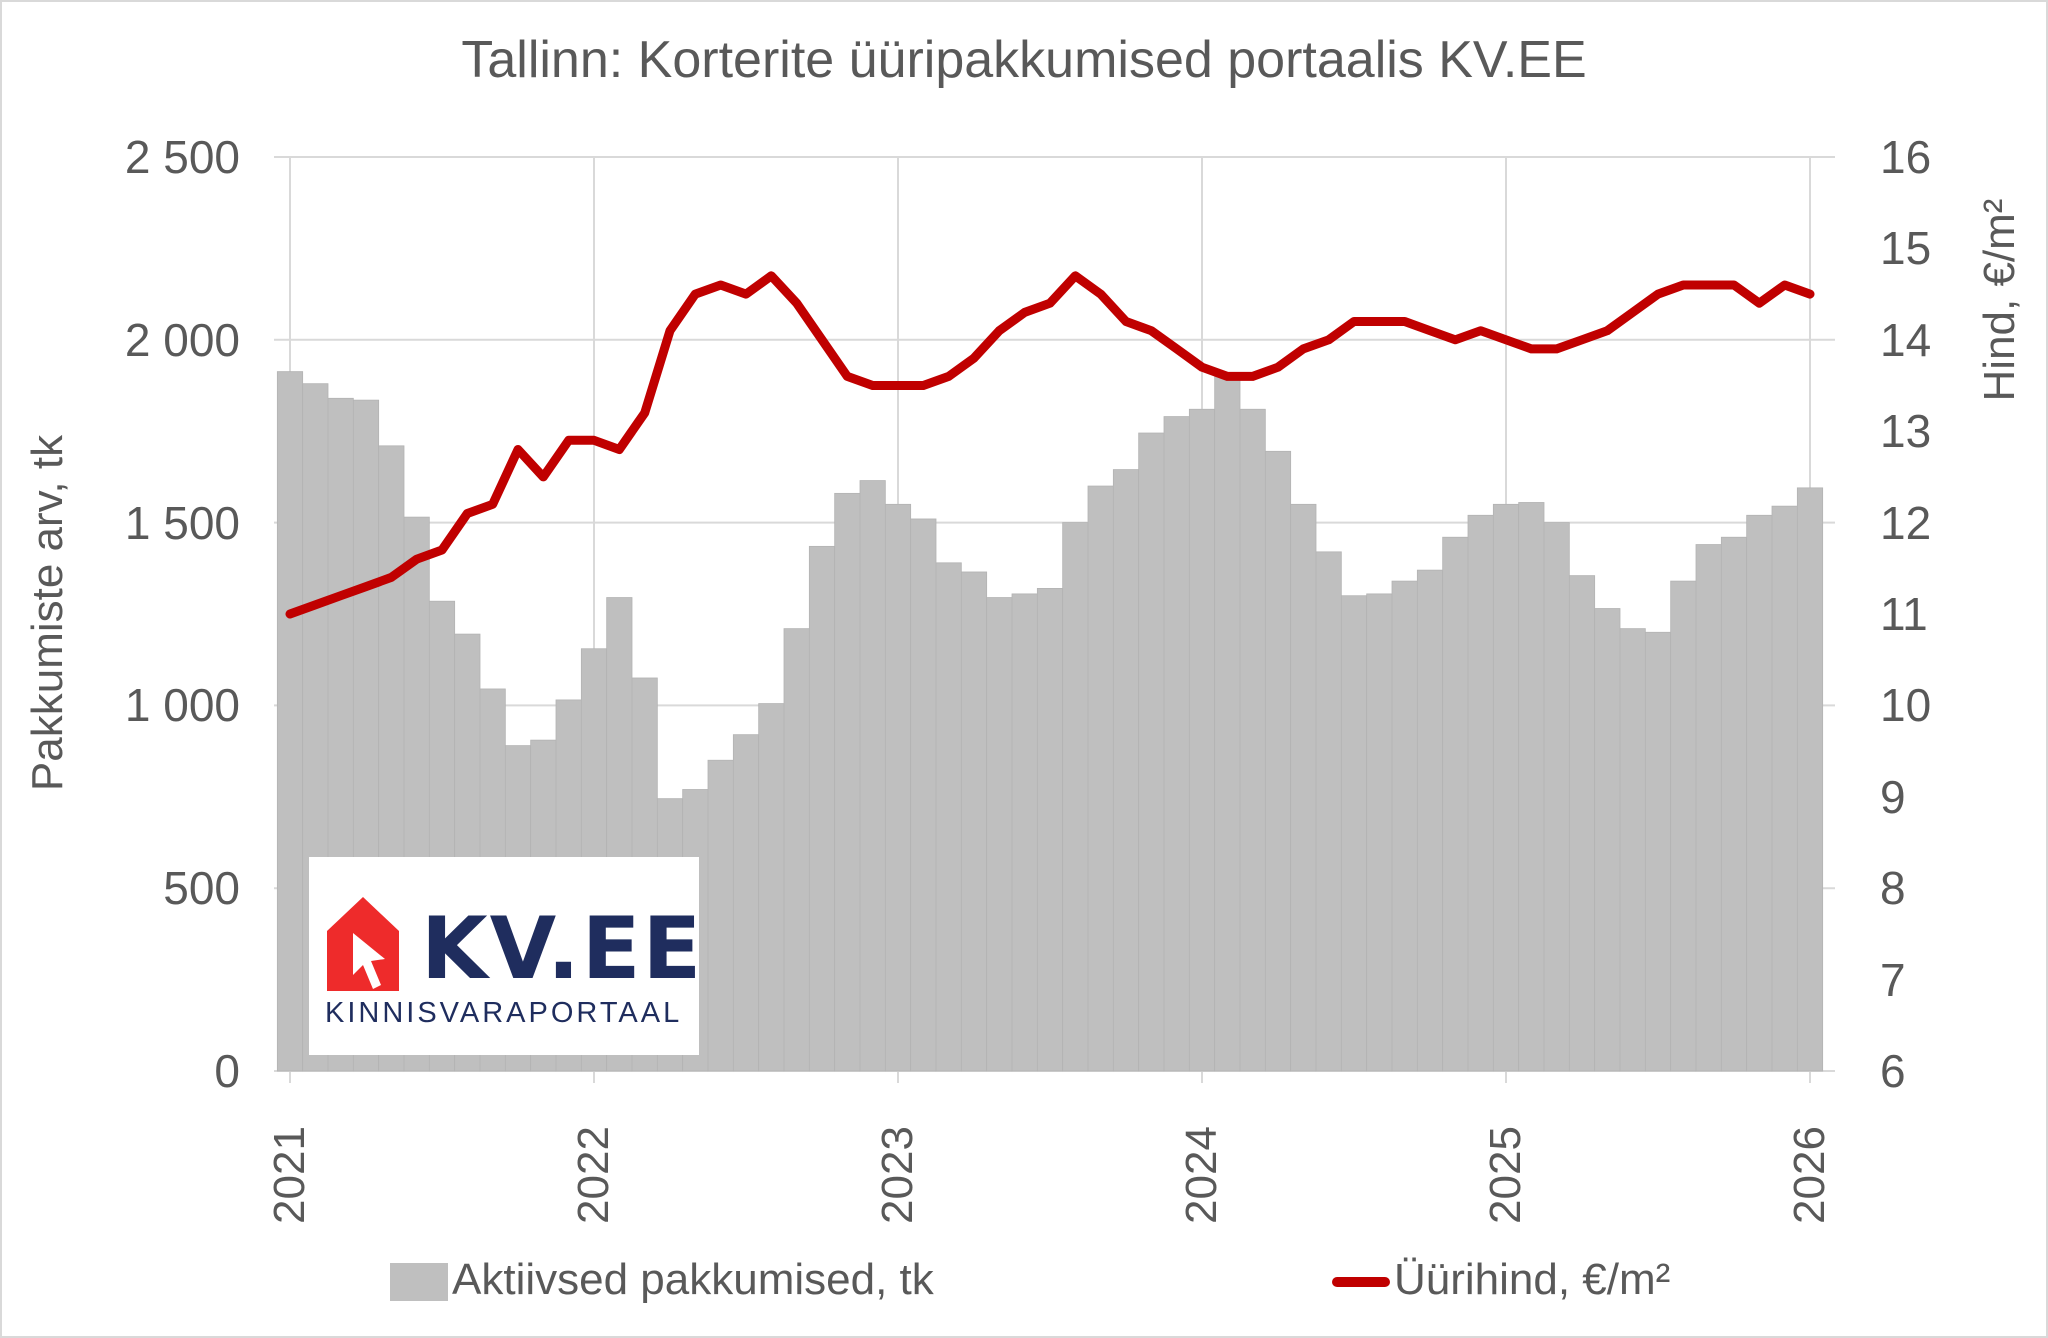  Describe the element at coordinates (201, 888) in the screenshot. I see `y-tick-left: 500` at that location.